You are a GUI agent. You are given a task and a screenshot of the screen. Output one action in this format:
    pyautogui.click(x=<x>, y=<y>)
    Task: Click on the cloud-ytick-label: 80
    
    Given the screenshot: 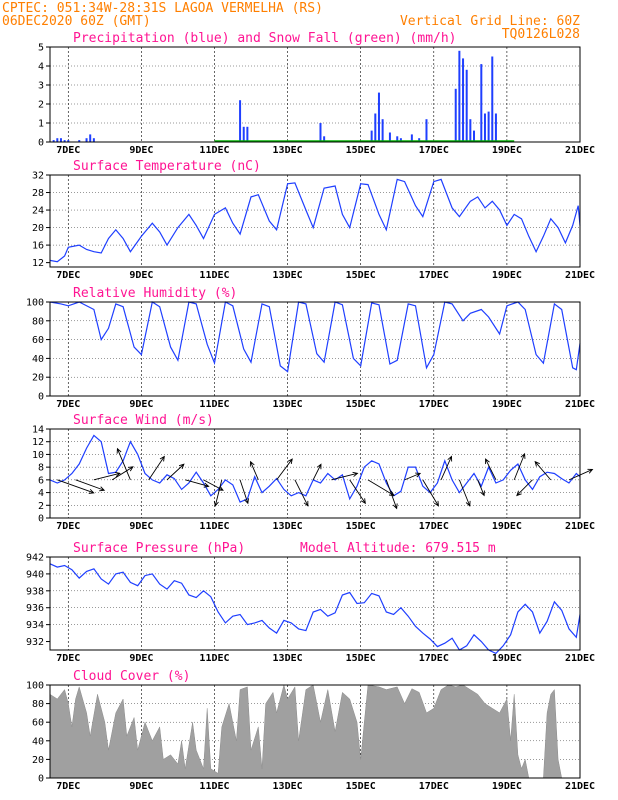 What is the action you would take?
    pyautogui.click(x=38, y=704)
    